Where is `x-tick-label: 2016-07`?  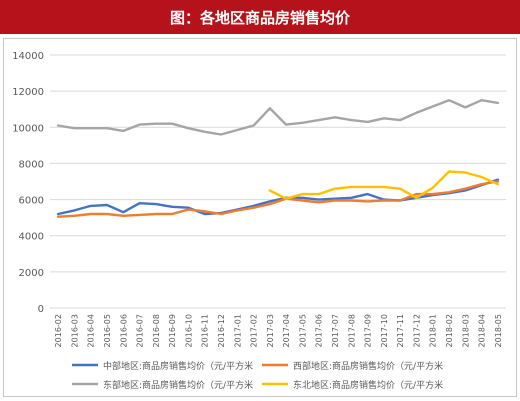
x-tick-label: 2016-07 is located at coordinates (140, 330).